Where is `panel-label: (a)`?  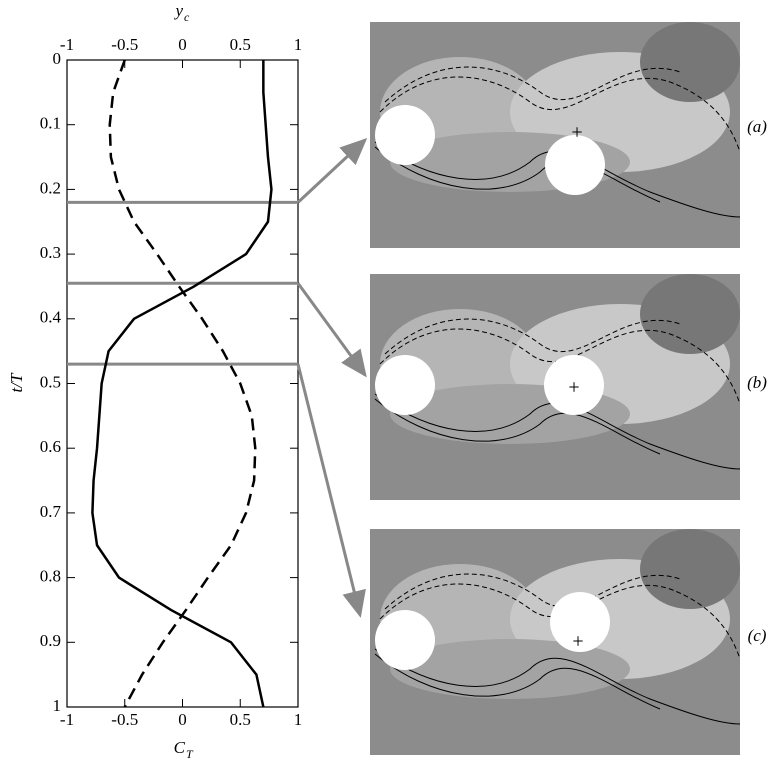
panel-label: (a) is located at coordinates (757, 126).